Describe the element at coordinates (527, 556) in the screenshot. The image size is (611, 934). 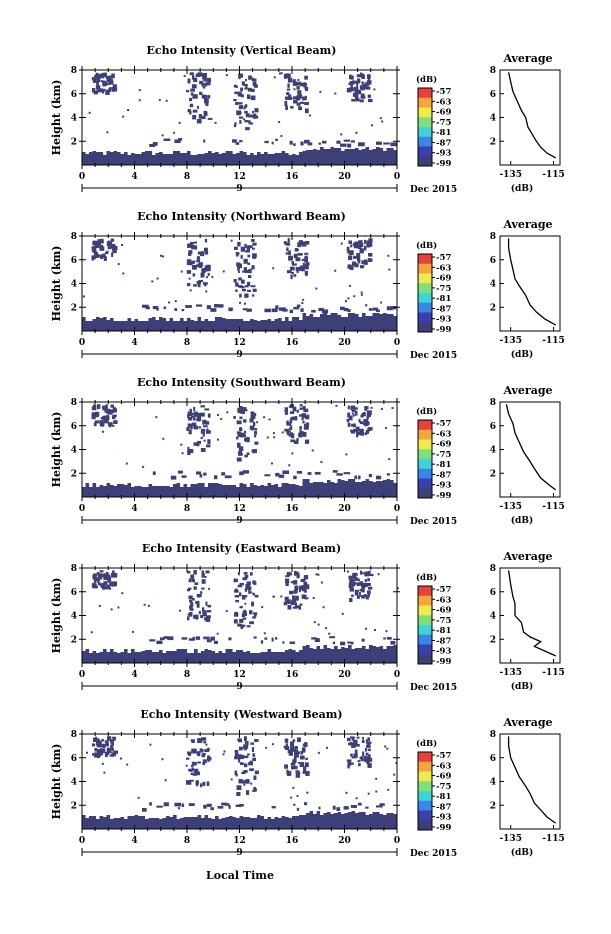
I see `average-title: Average` at that location.